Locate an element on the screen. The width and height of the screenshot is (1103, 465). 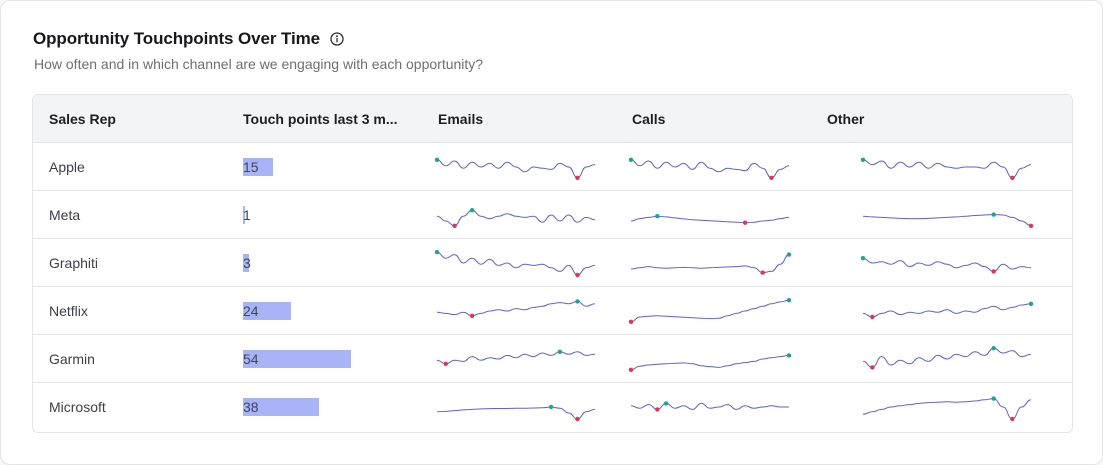
sales-rep-name: Meta is located at coordinates (65, 215).